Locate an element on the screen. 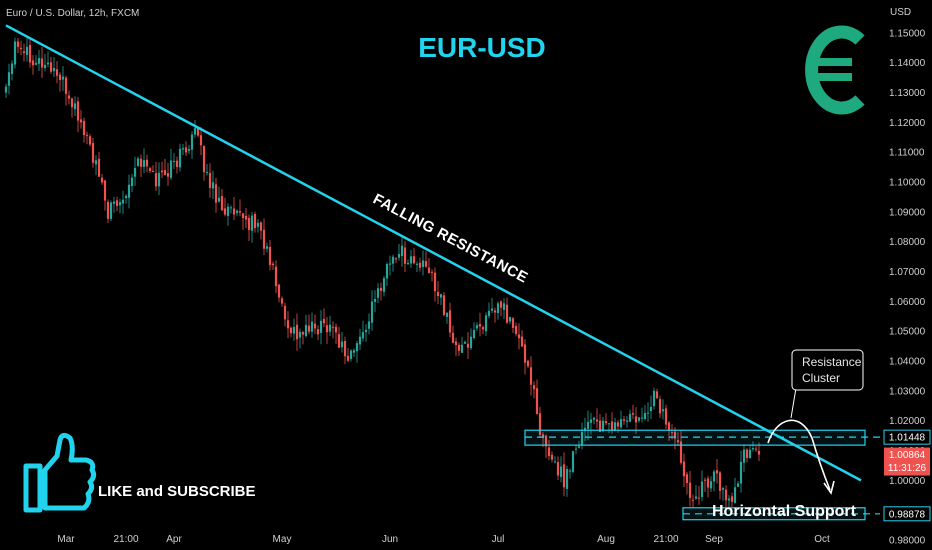 The width and height of the screenshot is (932, 550). like-subscribe-text: LIKE and SUBSCRIBE is located at coordinates (177, 491).